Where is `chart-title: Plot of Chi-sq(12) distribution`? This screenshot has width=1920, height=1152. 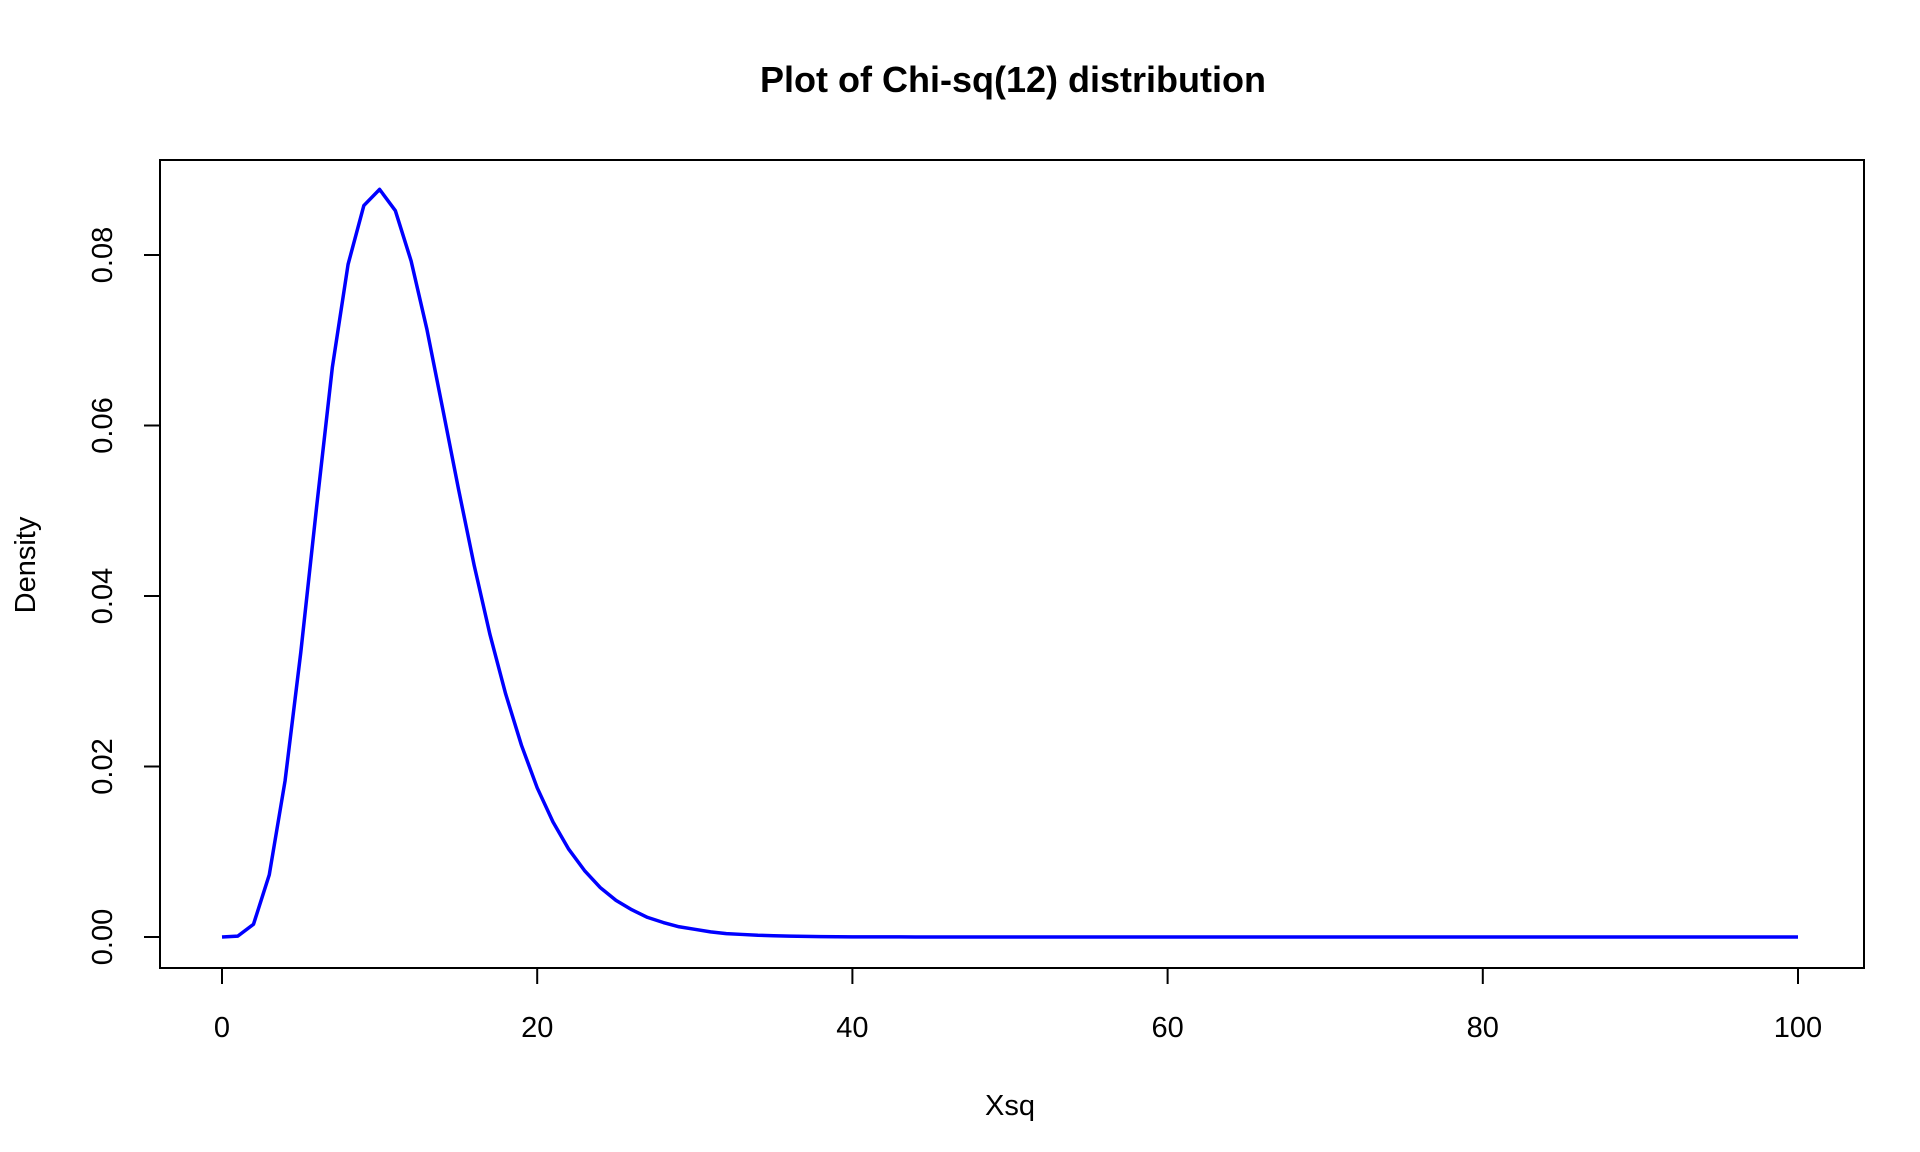 chart-title: Plot of Chi-sq(12) distribution is located at coordinates (1013, 79).